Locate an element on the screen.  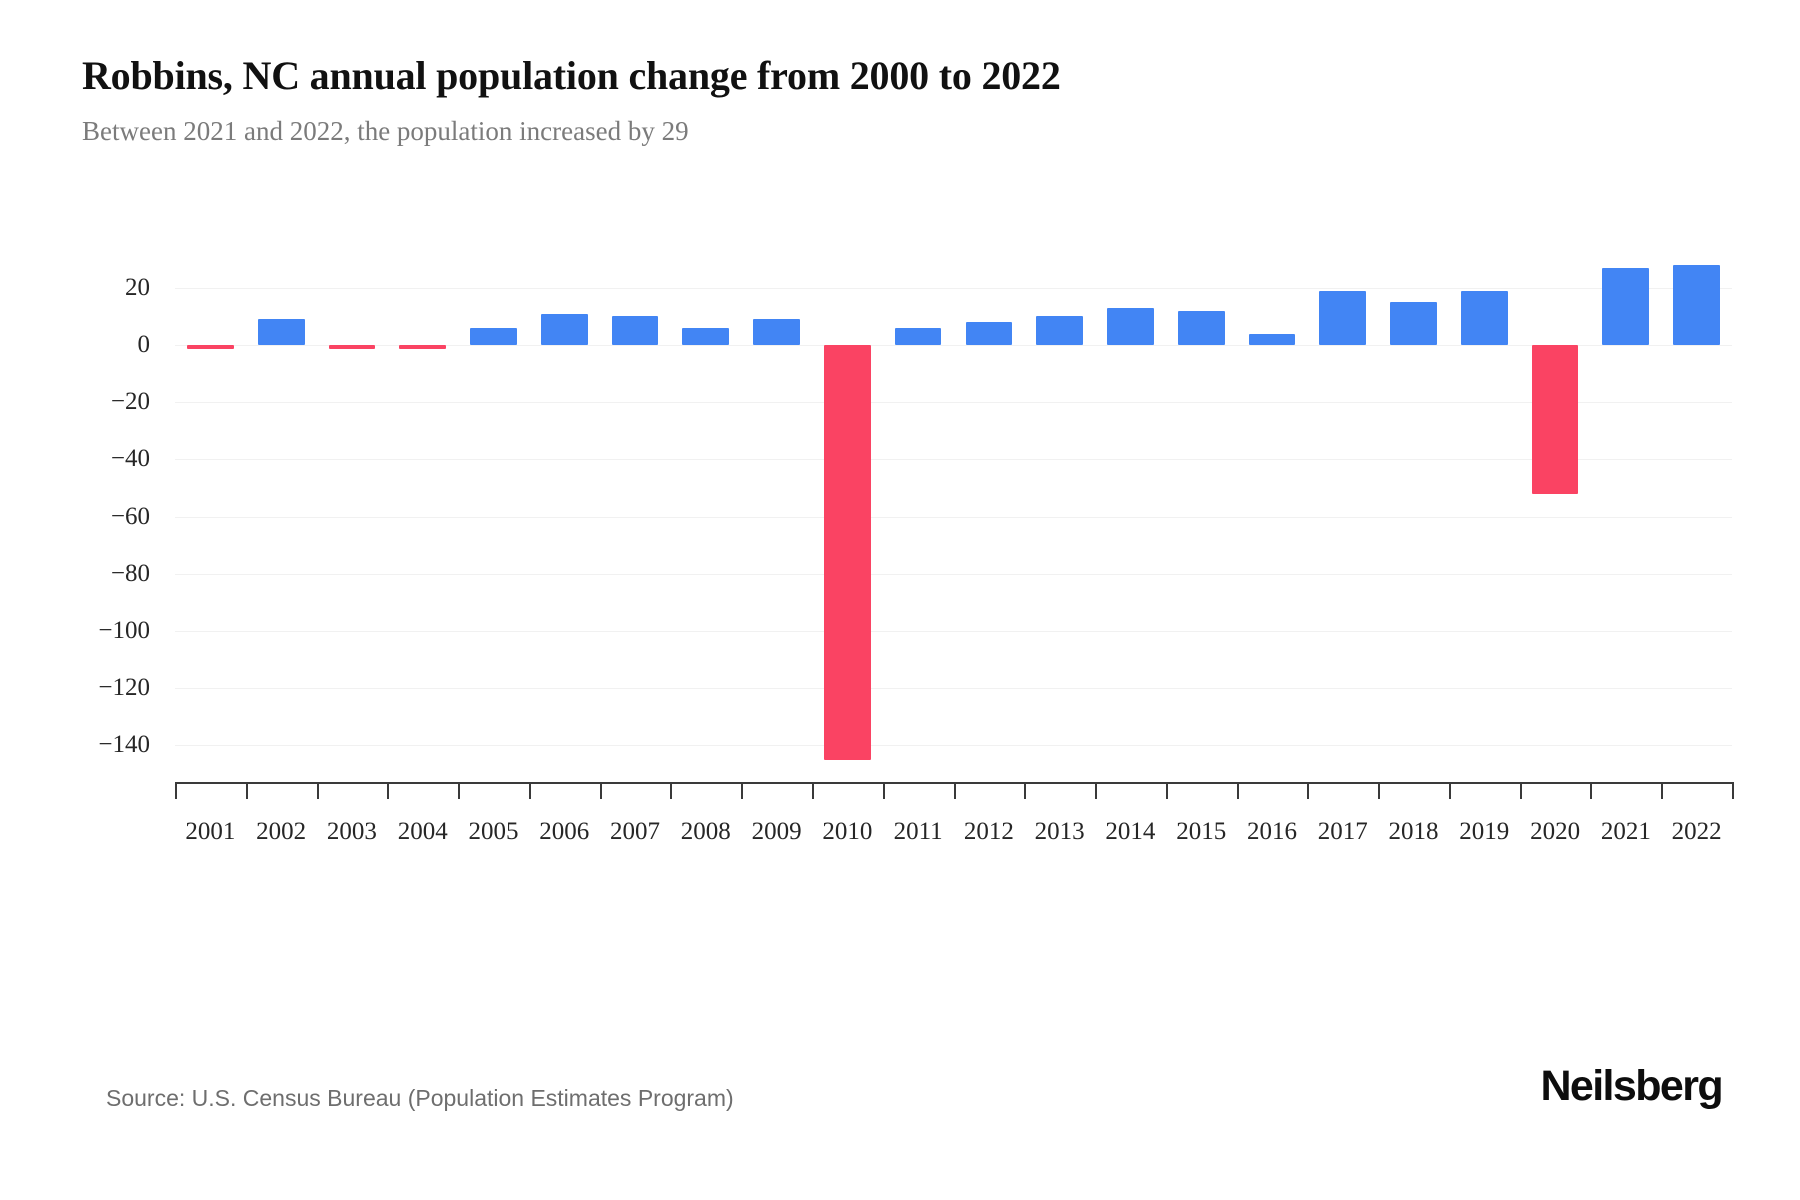
y-axis-tick-label: −140 is located at coordinates (124, 745).